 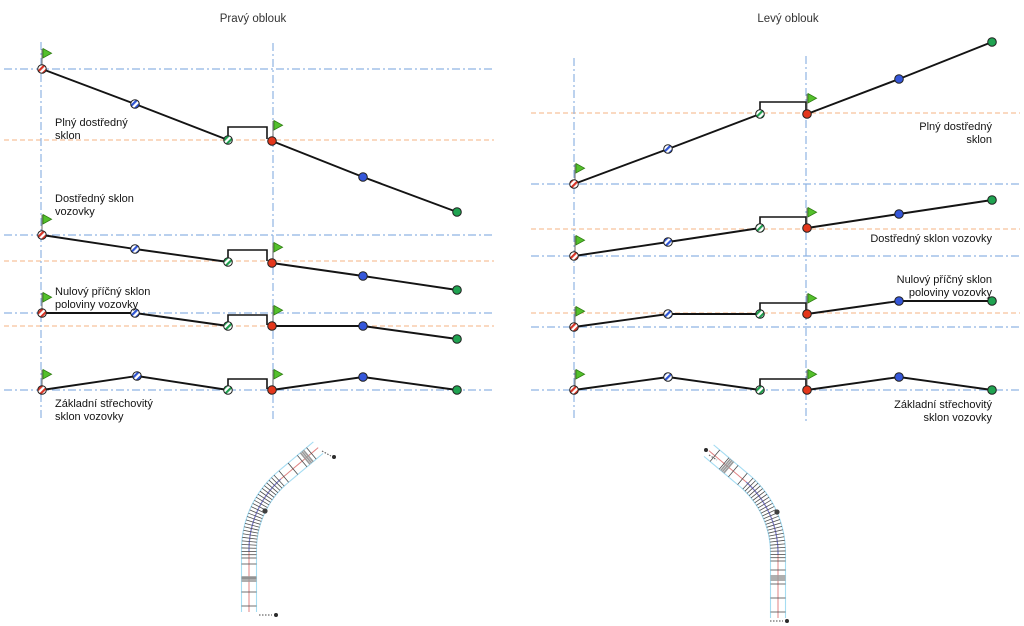 I want to click on label-line: Dostředný sklon, so click(x=94, y=199).